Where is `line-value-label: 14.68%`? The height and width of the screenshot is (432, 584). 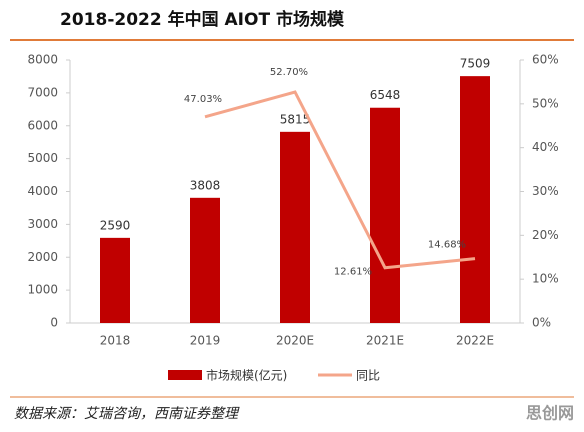
line-value-label: 14.68% is located at coordinates (447, 245).